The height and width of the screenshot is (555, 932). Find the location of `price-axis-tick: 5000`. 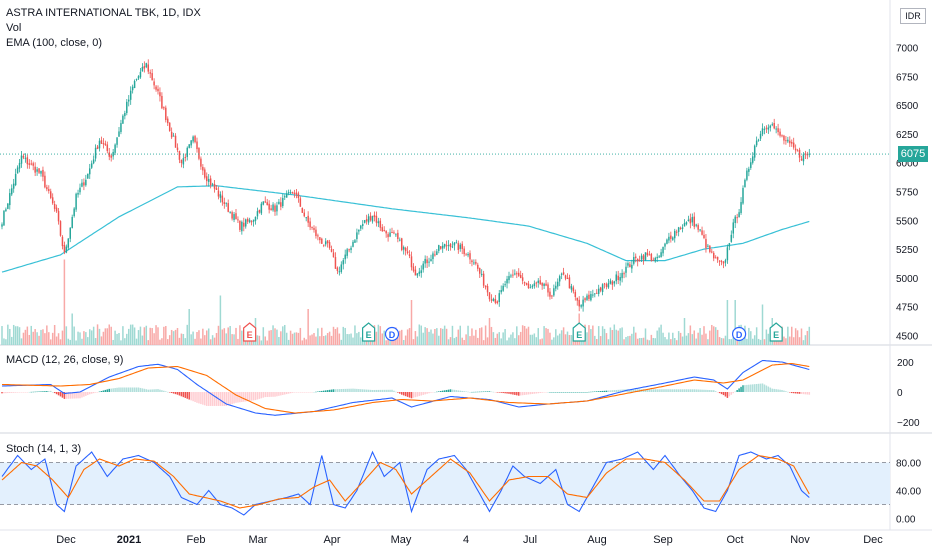

price-axis-tick: 5000 is located at coordinates (907, 279).